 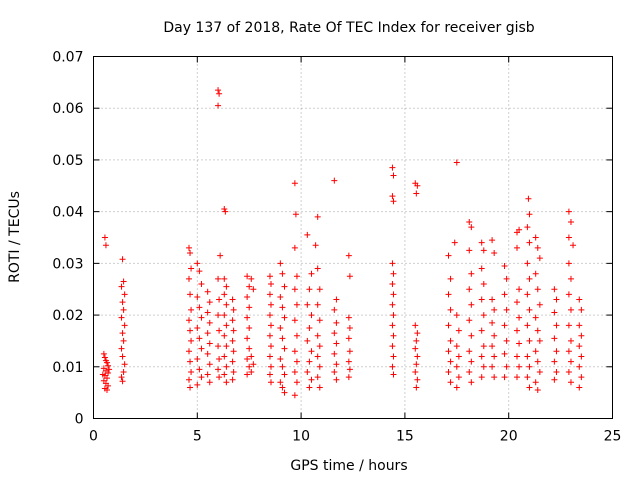 I want to click on x-tick-label: 20, so click(x=509, y=437).